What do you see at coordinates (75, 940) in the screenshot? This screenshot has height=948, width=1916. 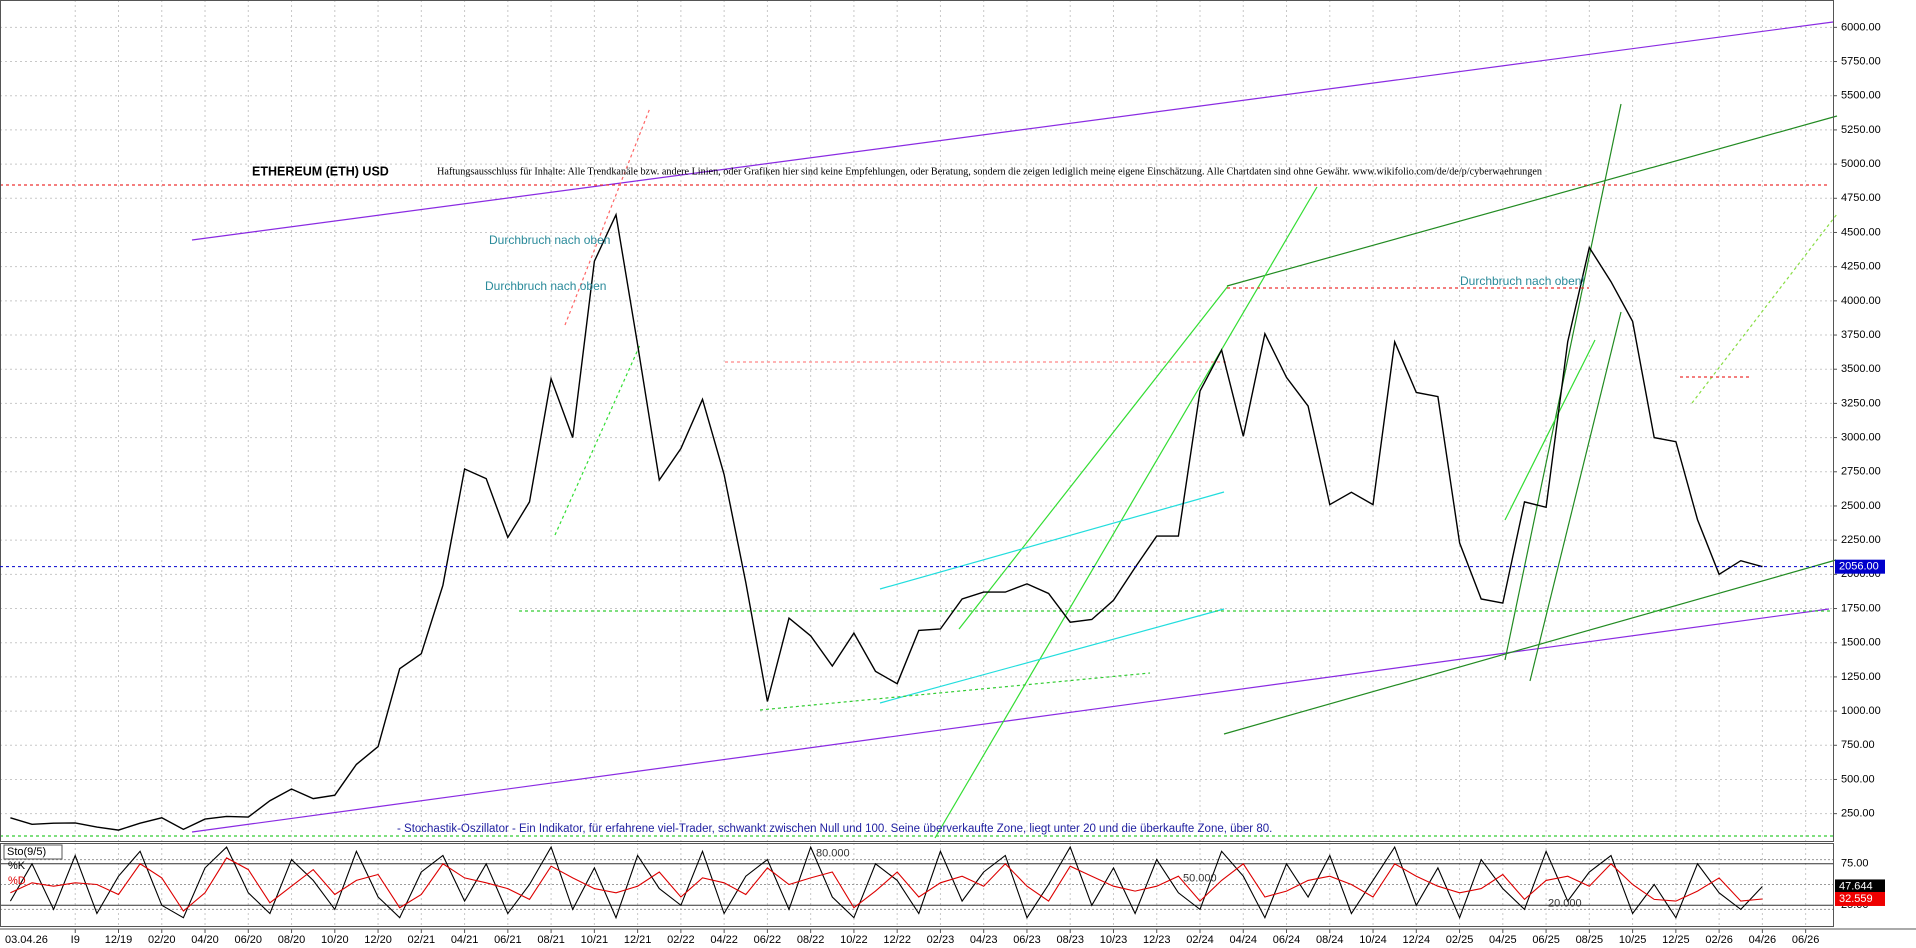 I see `x-tick-label: I9` at bounding box center [75, 940].